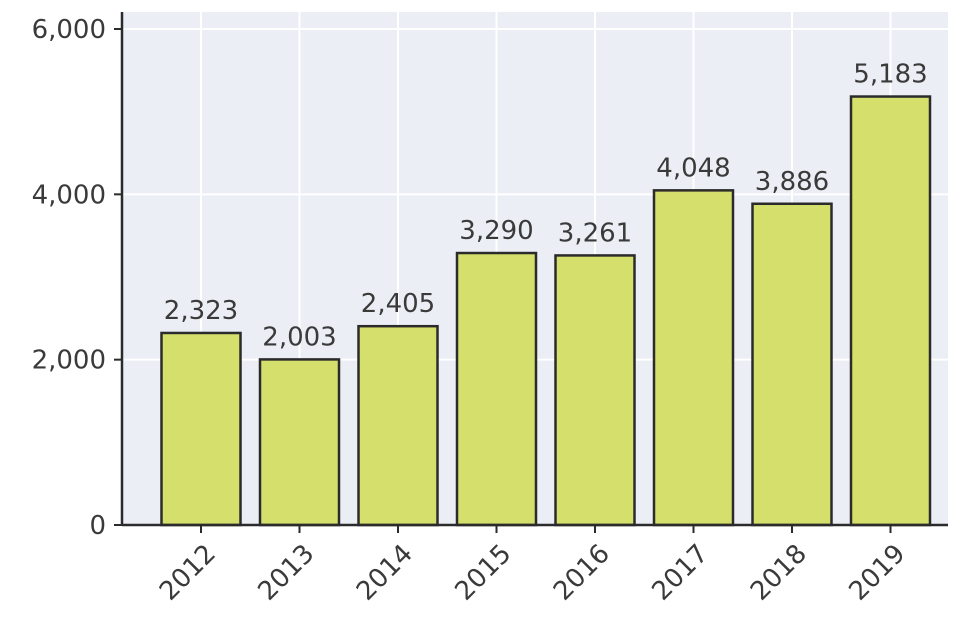 The height and width of the screenshot is (627, 958). What do you see at coordinates (877, 573) in the screenshot?
I see `x-tick-label-2019: 2019` at bounding box center [877, 573].